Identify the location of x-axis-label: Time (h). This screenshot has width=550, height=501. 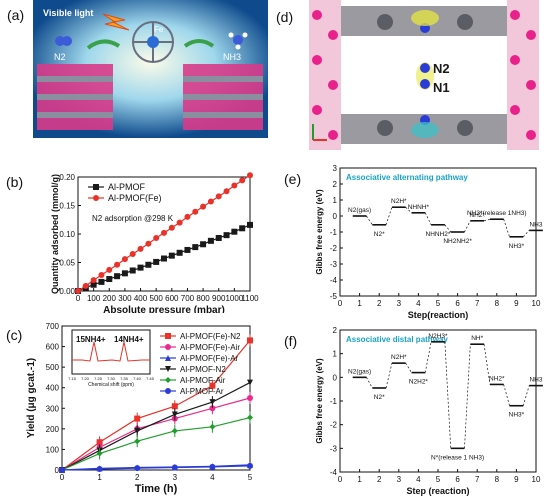
(156, 489).